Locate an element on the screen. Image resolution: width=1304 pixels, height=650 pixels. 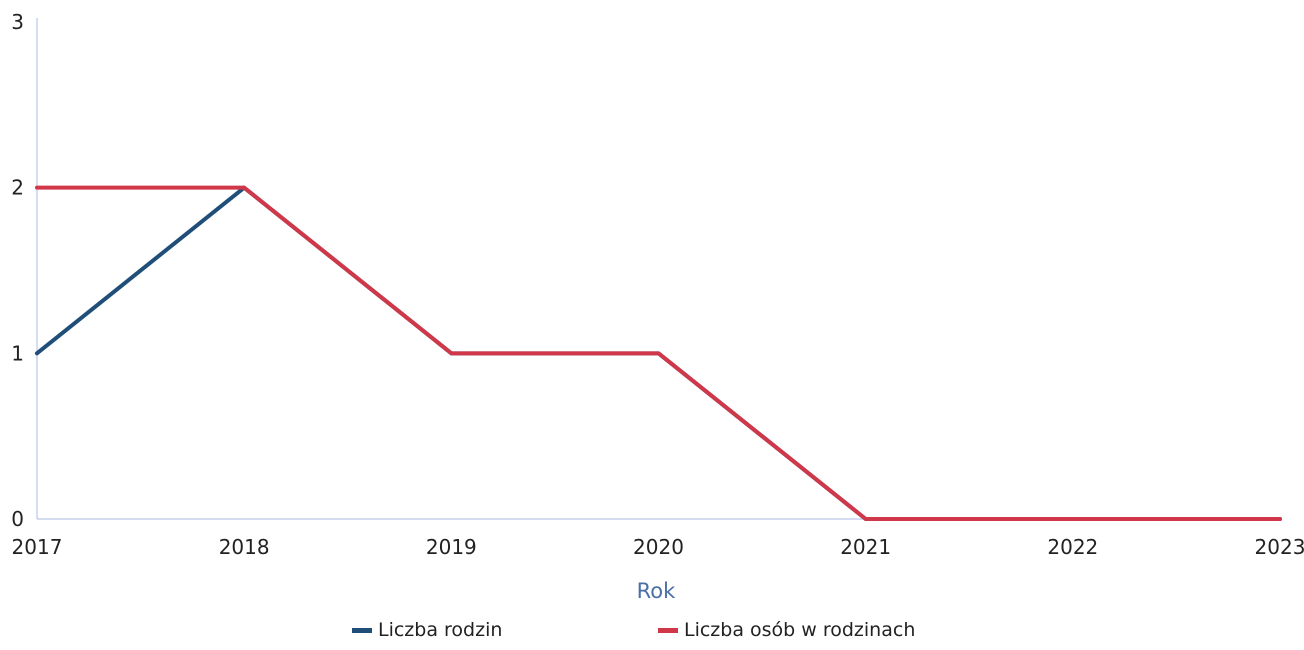
y-tick-label: 1 is located at coordinates (17, 353).